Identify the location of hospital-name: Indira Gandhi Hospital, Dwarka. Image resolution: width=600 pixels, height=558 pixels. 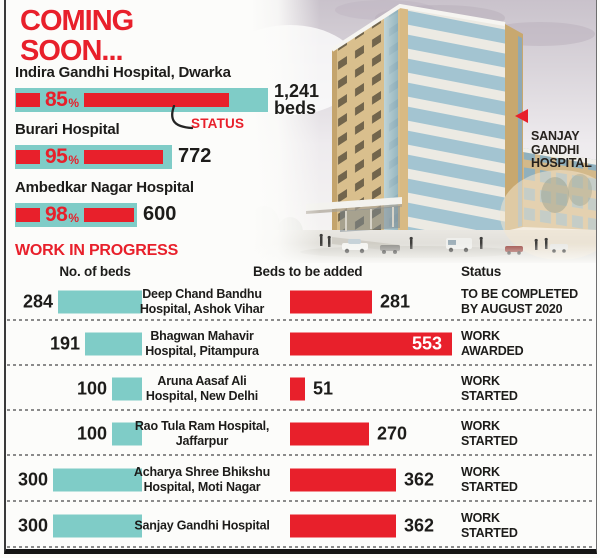
(123, 72).